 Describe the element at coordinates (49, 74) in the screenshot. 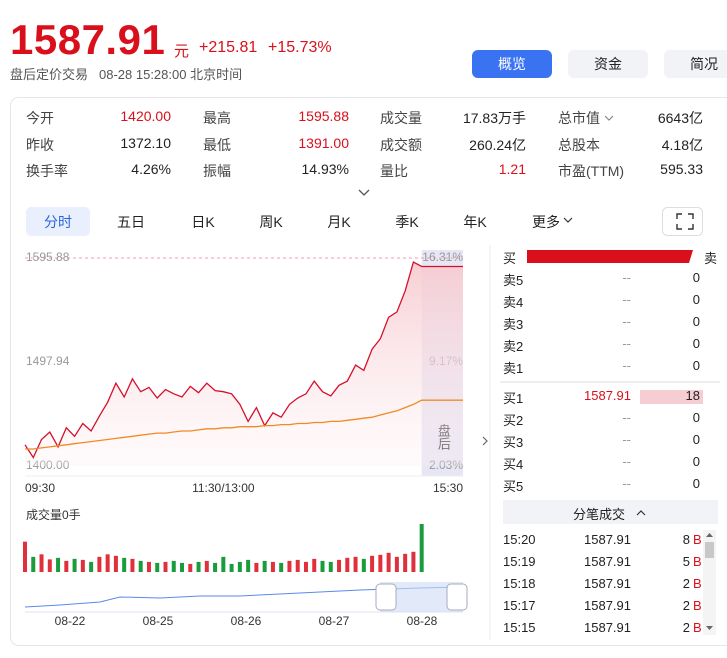

I see `status: 盘后定价交易` at that location.